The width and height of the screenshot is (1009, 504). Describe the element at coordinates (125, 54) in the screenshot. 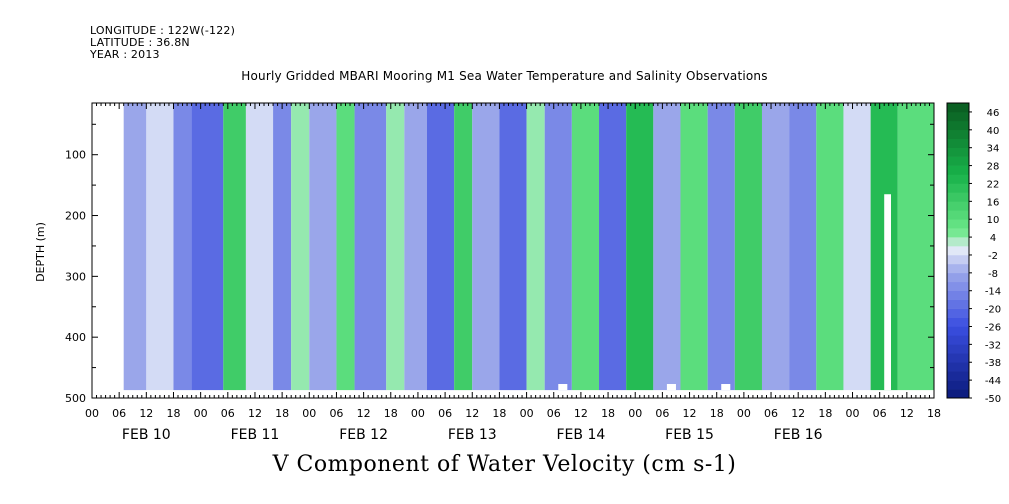

I see `year-label: YEAR : 2013` at that location.